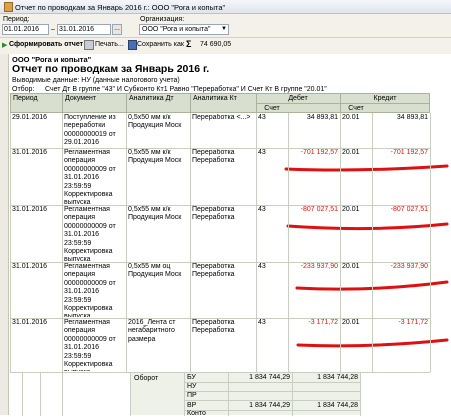 The width and height of the screenshot is (451, 417). What do you see at coordinates (298, 98) in the screenshot?
I see `column-header: Дебет` at bounding box center [298, 98].